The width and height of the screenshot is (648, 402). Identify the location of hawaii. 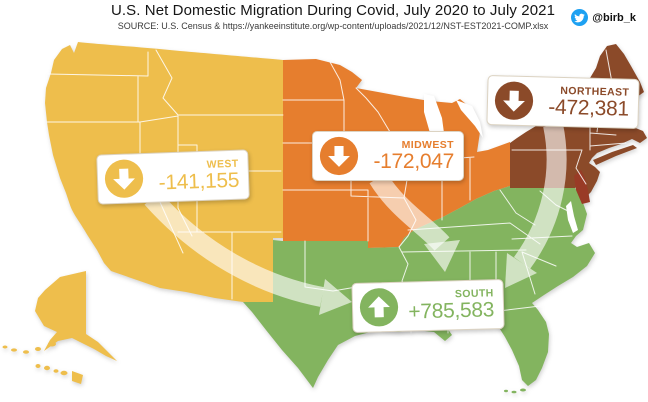
(59, 374).